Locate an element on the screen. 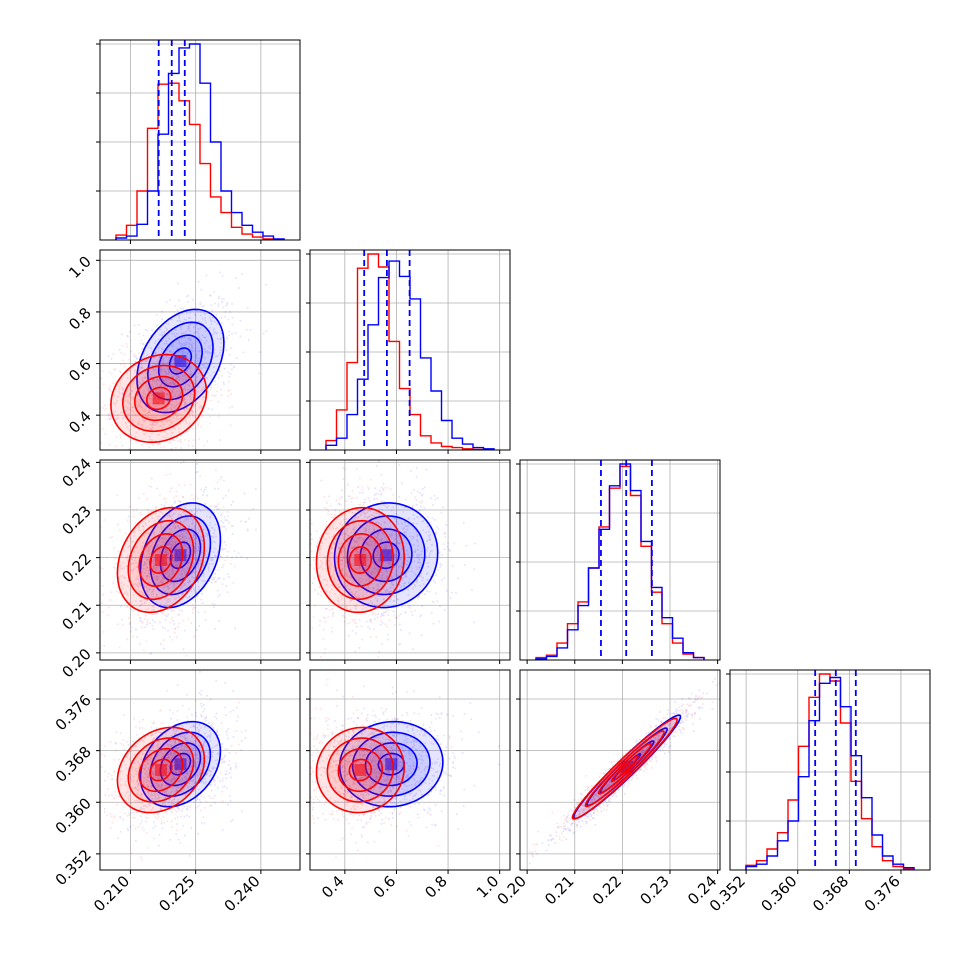 The height and width of the screenshot is (975, 970). x-tick-label: 0.6 is located at coordinates (385, 887).